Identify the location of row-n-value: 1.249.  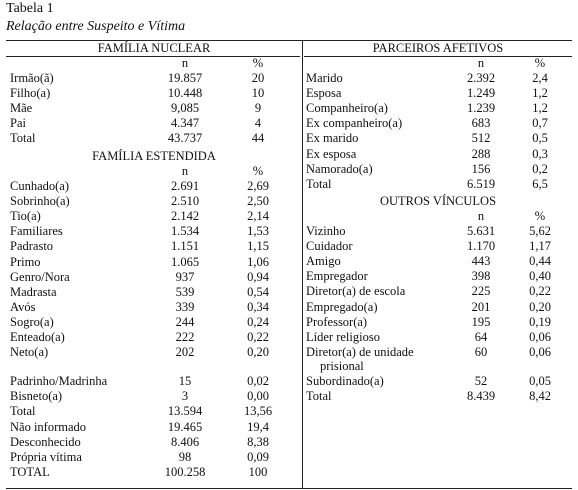
(481, 93).